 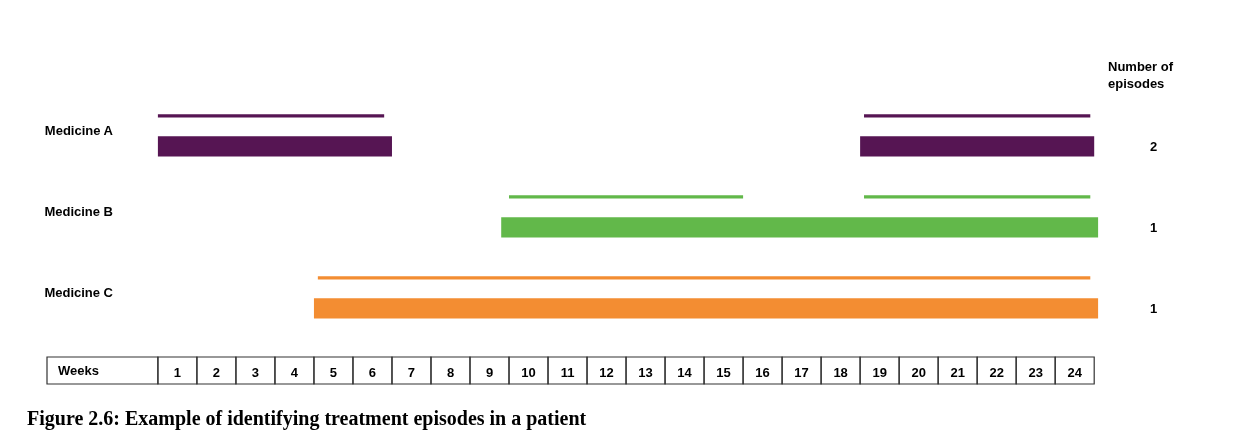 What do you see at coordinates (879, 372) in the screenshot?
I see `x-tick-label: 19` at bounding box center [879, 372].